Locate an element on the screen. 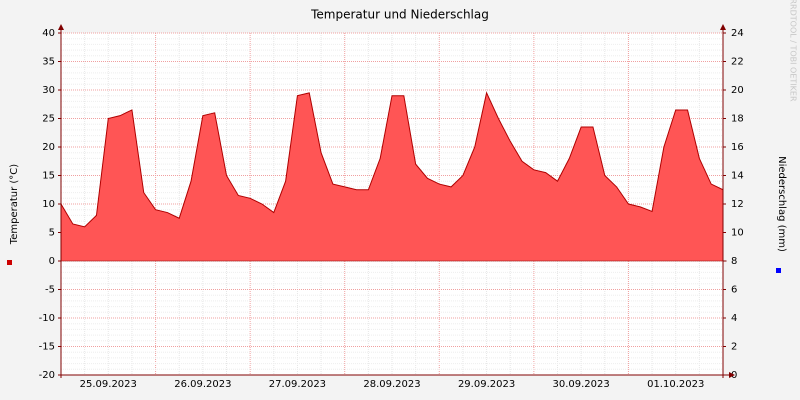 The width and height of the screenshot is (800, 400). y2-tick-label: 16 is located at coordinates (737, 147).